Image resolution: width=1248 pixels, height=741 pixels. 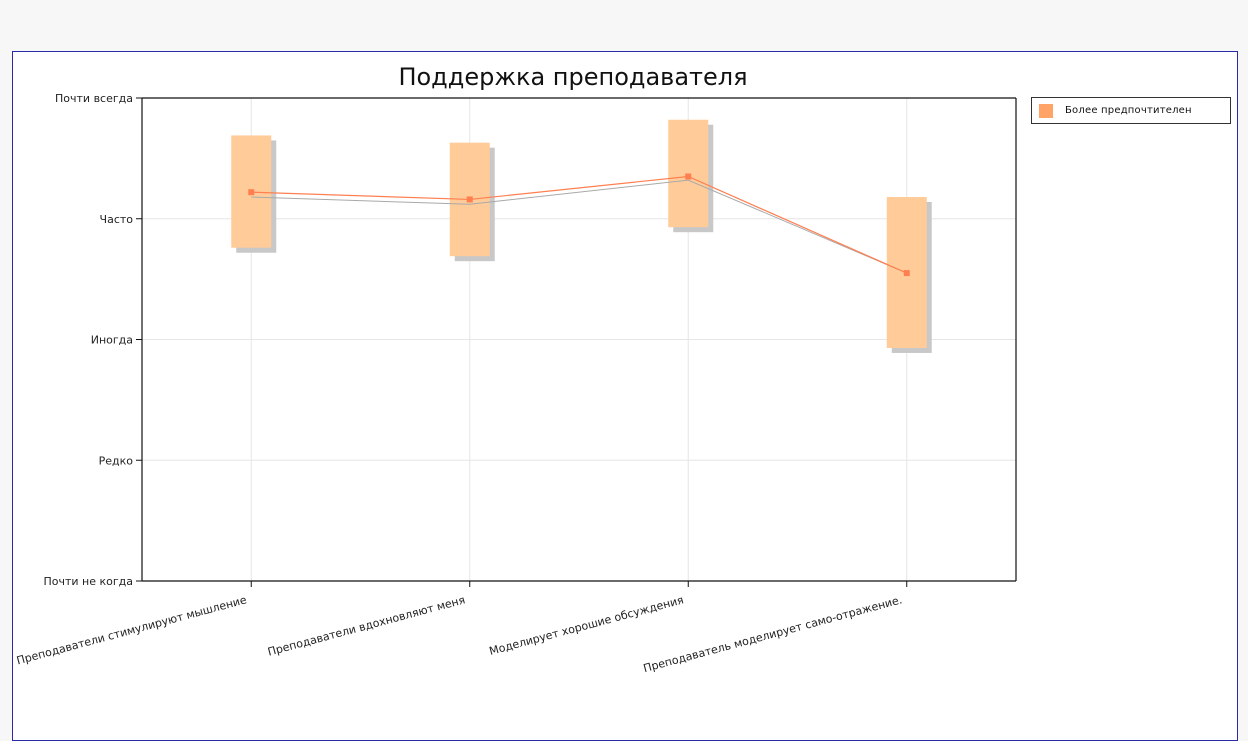 I want to click on legend-label: Более предпочтителен, so click(x=1128, y=110).